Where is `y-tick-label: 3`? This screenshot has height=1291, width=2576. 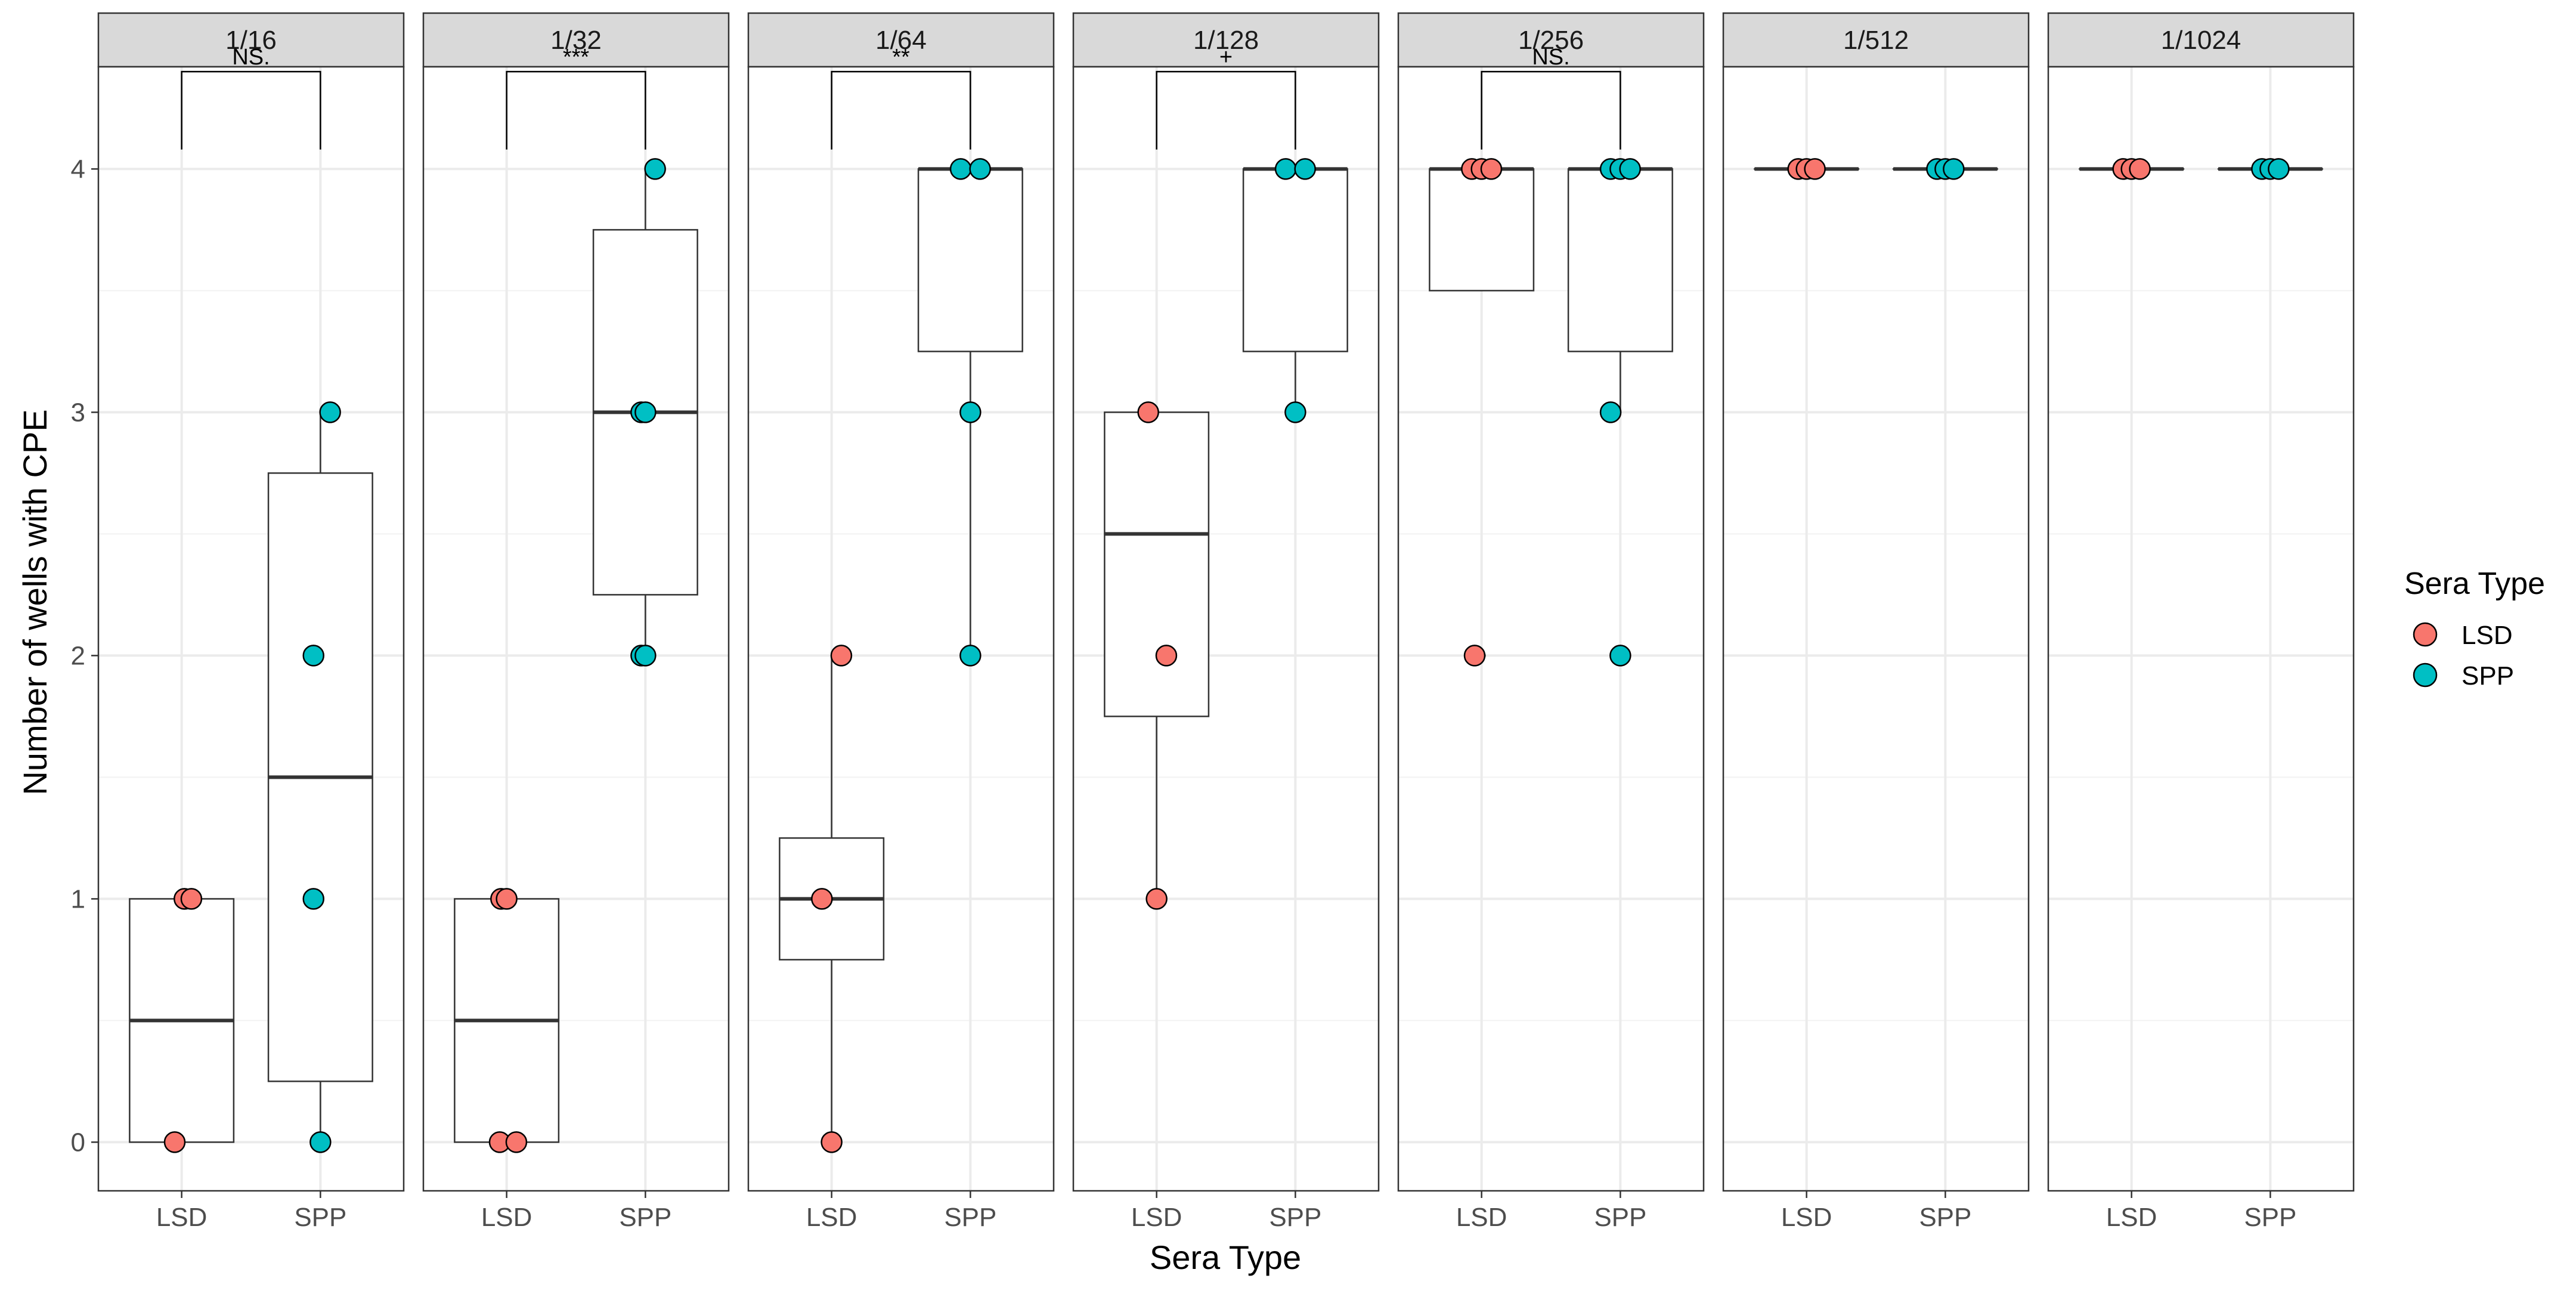 y-tick-label: 3 is located at coordinates (78, 412).